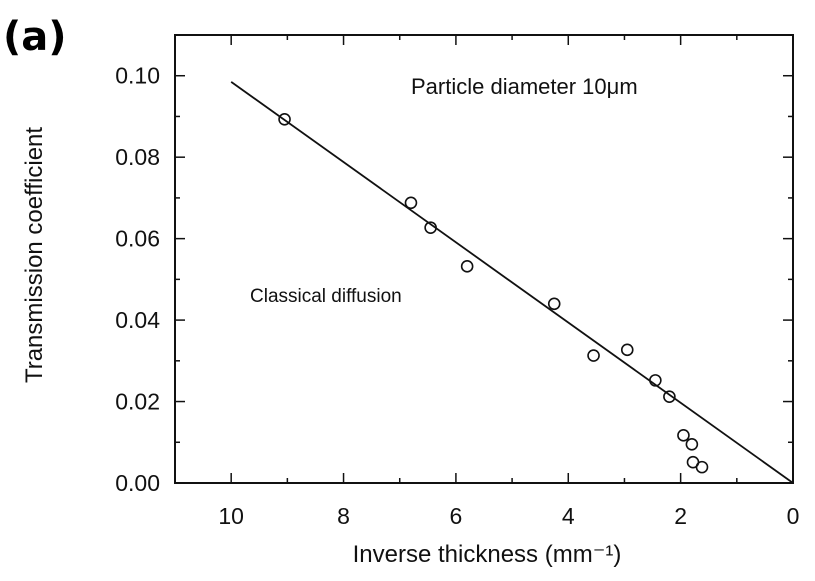  What do you see at coordinates (137, 320) in the screenshot?
I see `y-tick-label: 0.04` at bounding box center [137, 320].